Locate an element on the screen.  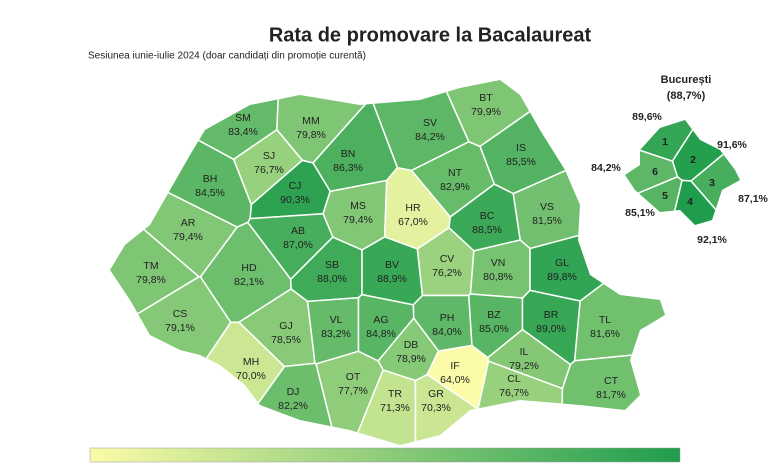
county-code: PH is located at coordinates (447, 318).